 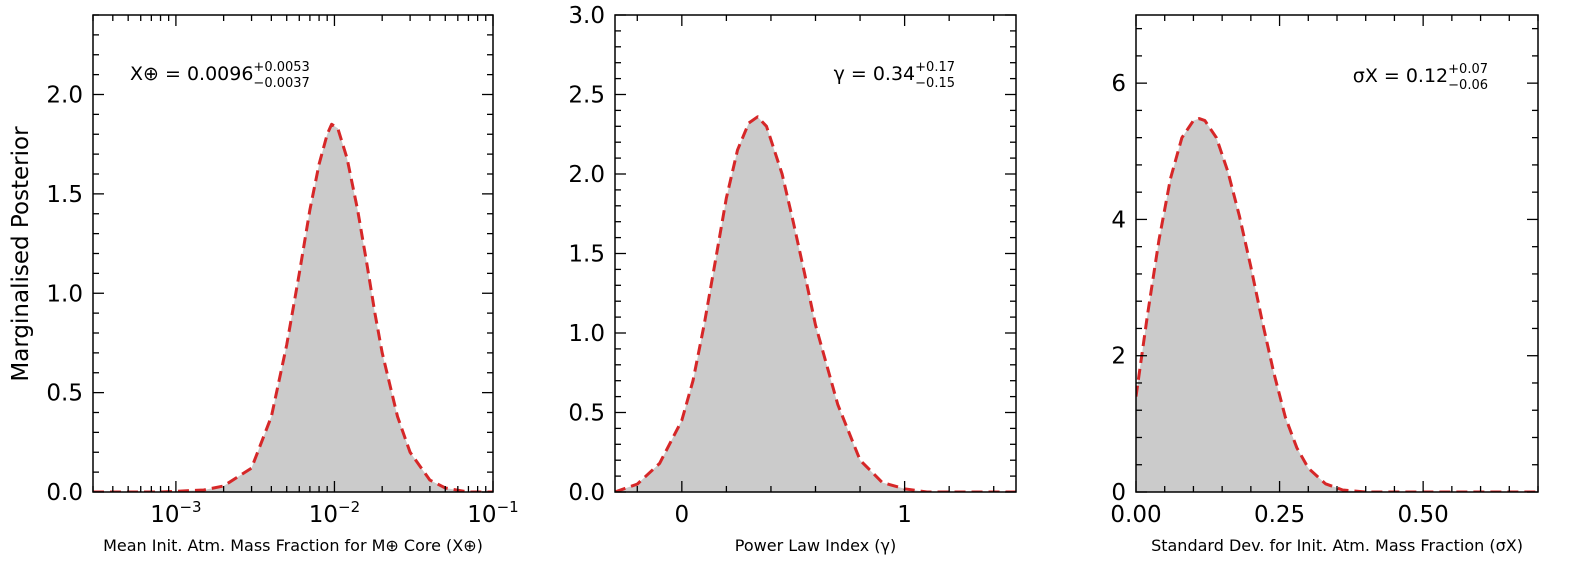 I want to click on x-tick-label: 0, so click(x=682, y=515).